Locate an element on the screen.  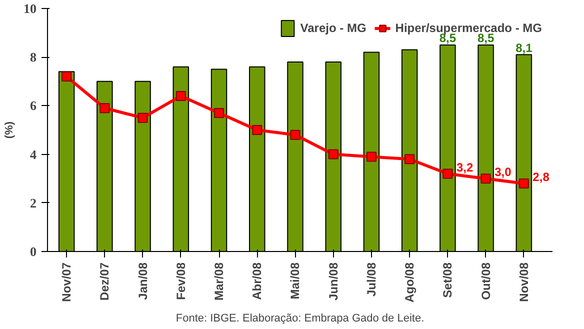
y-tick-label: 10 is located at coordinates (30, 8).